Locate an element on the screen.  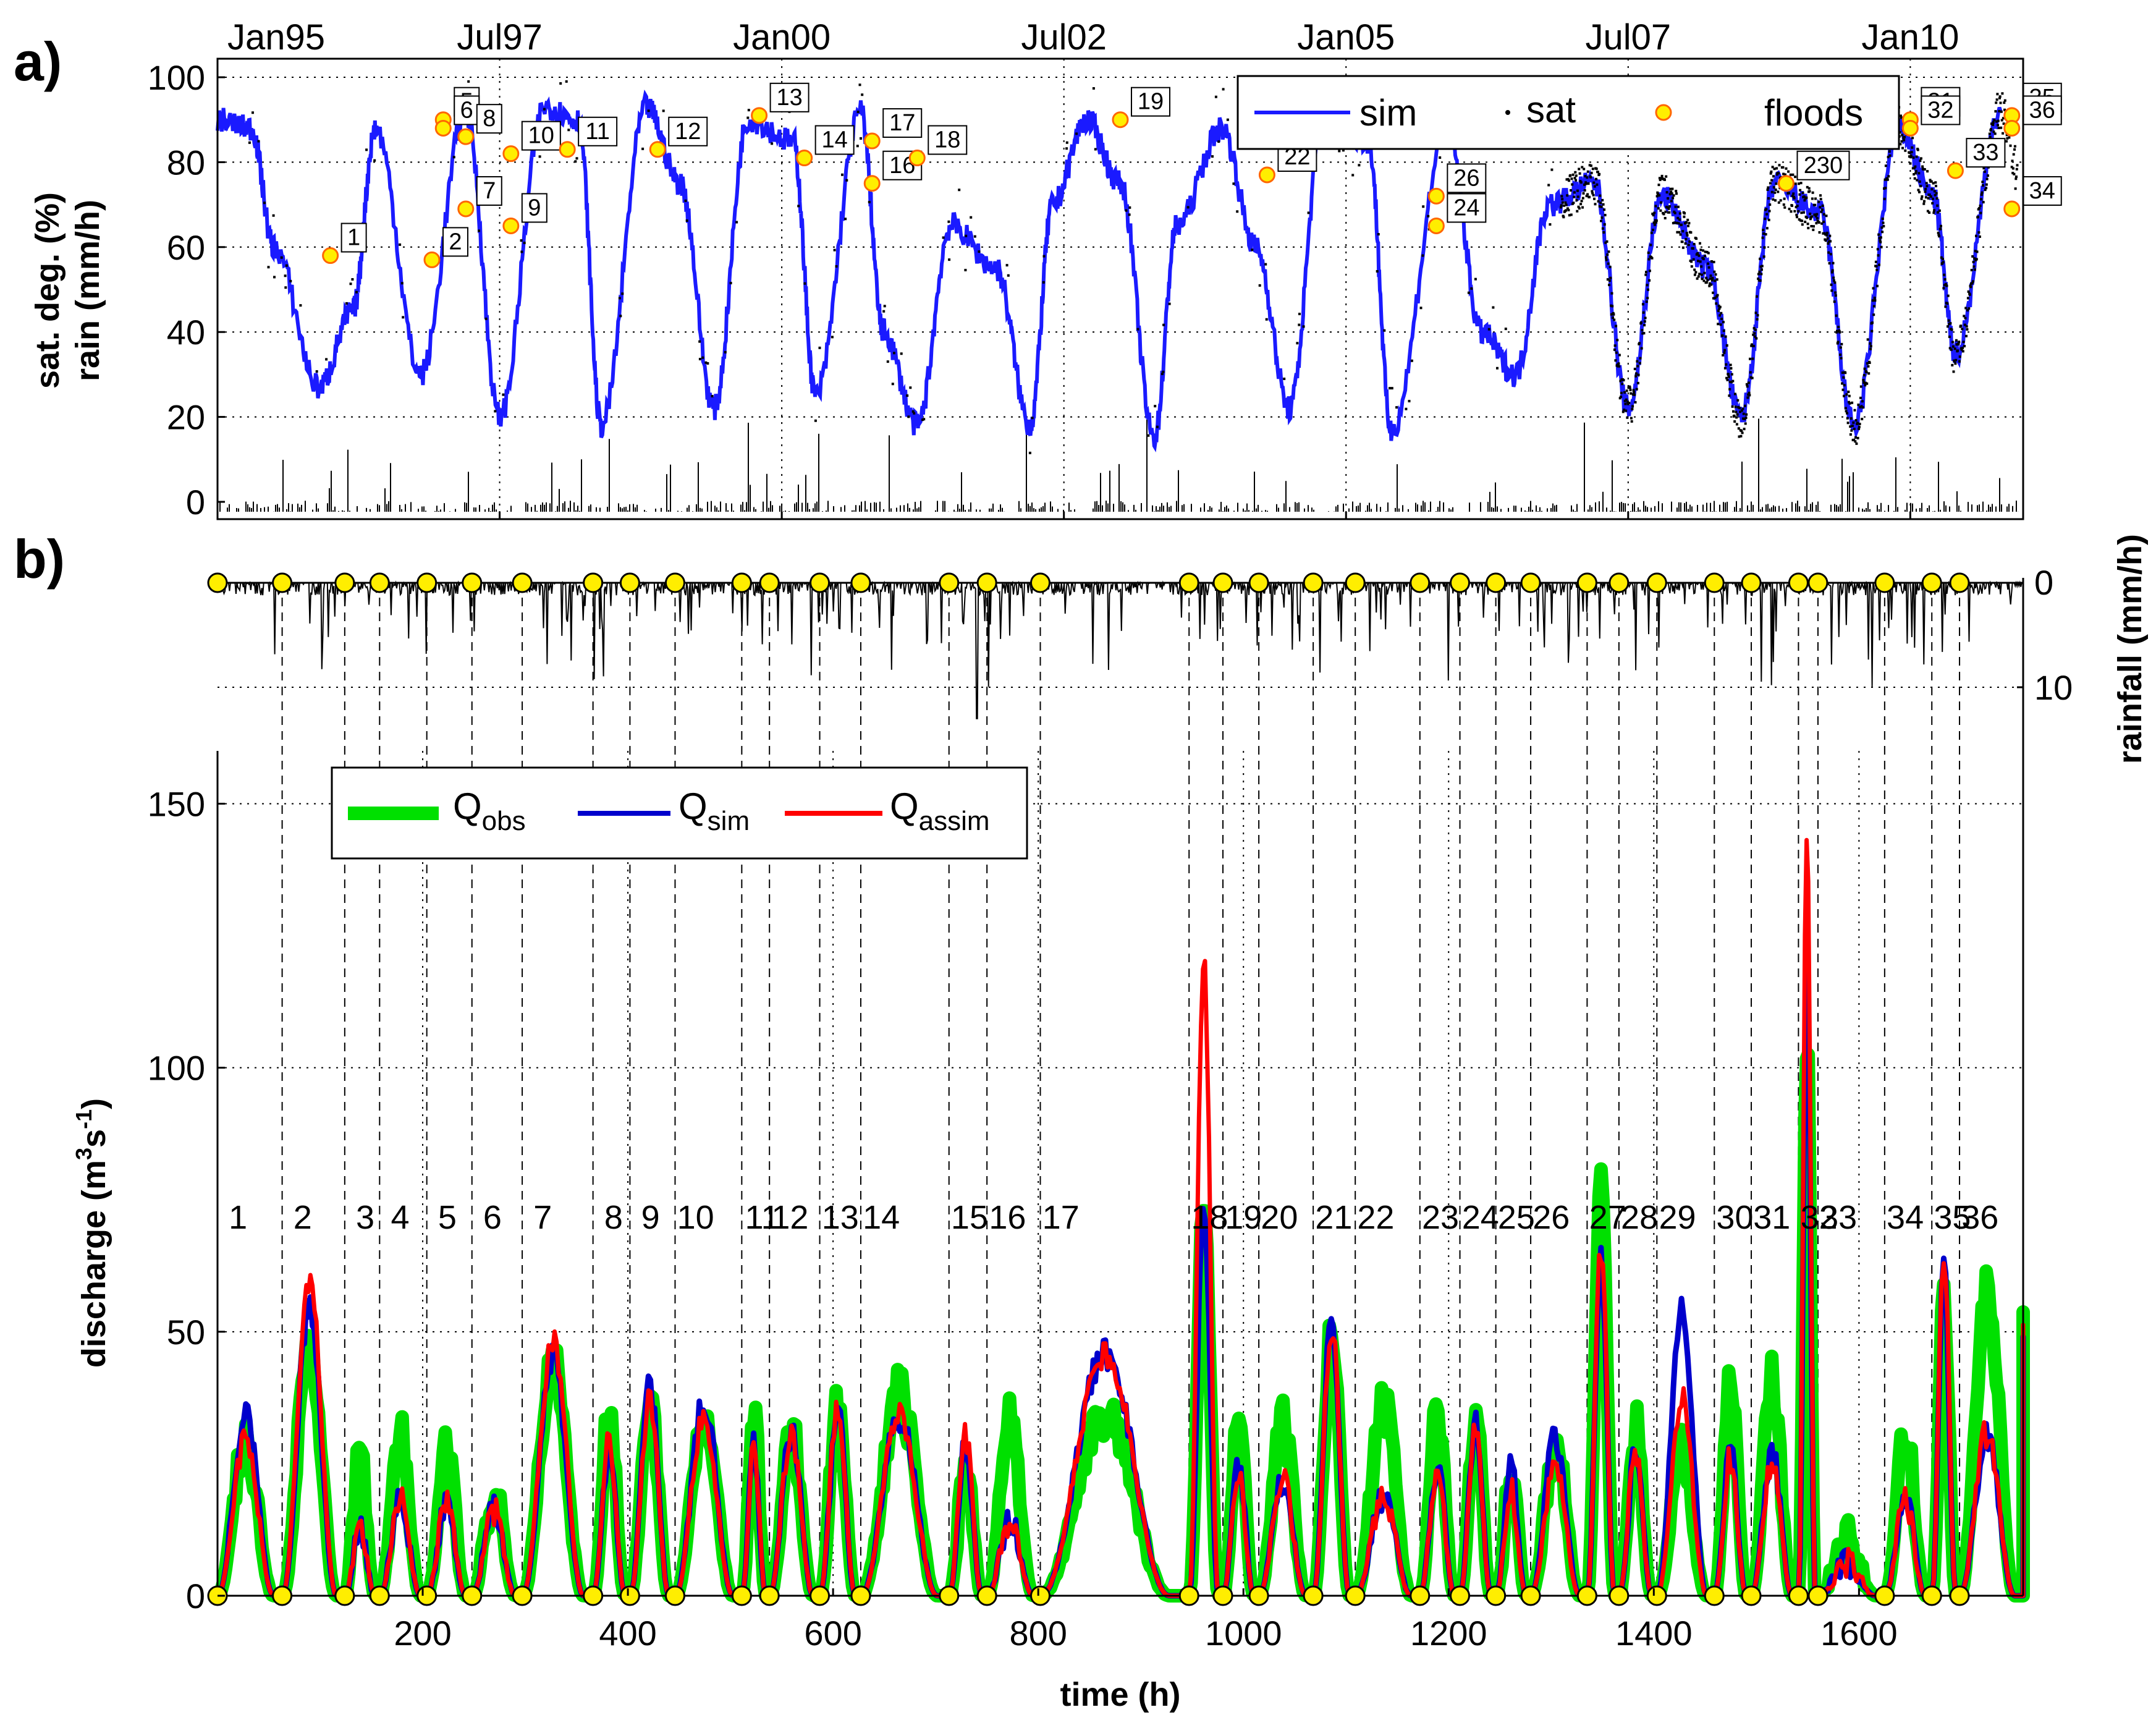
panel-b-ytick-50: 50 is located at coordinates (186, 1333).